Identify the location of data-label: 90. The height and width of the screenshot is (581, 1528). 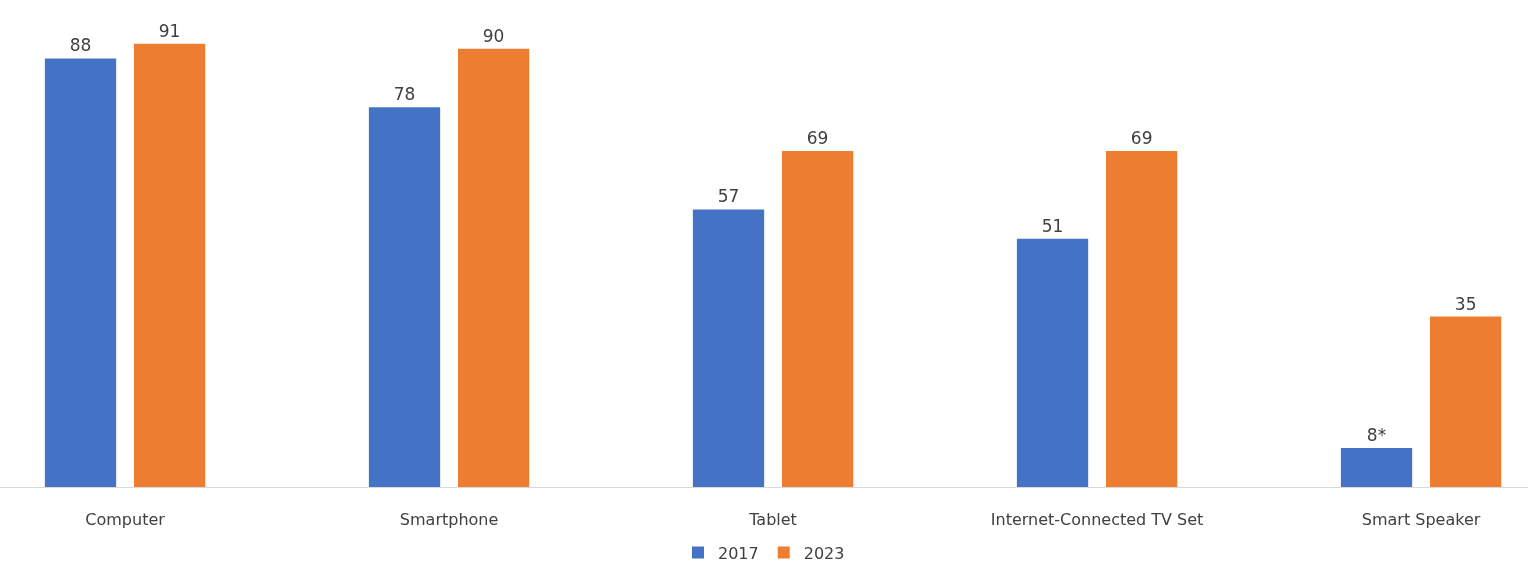
(493, 35).